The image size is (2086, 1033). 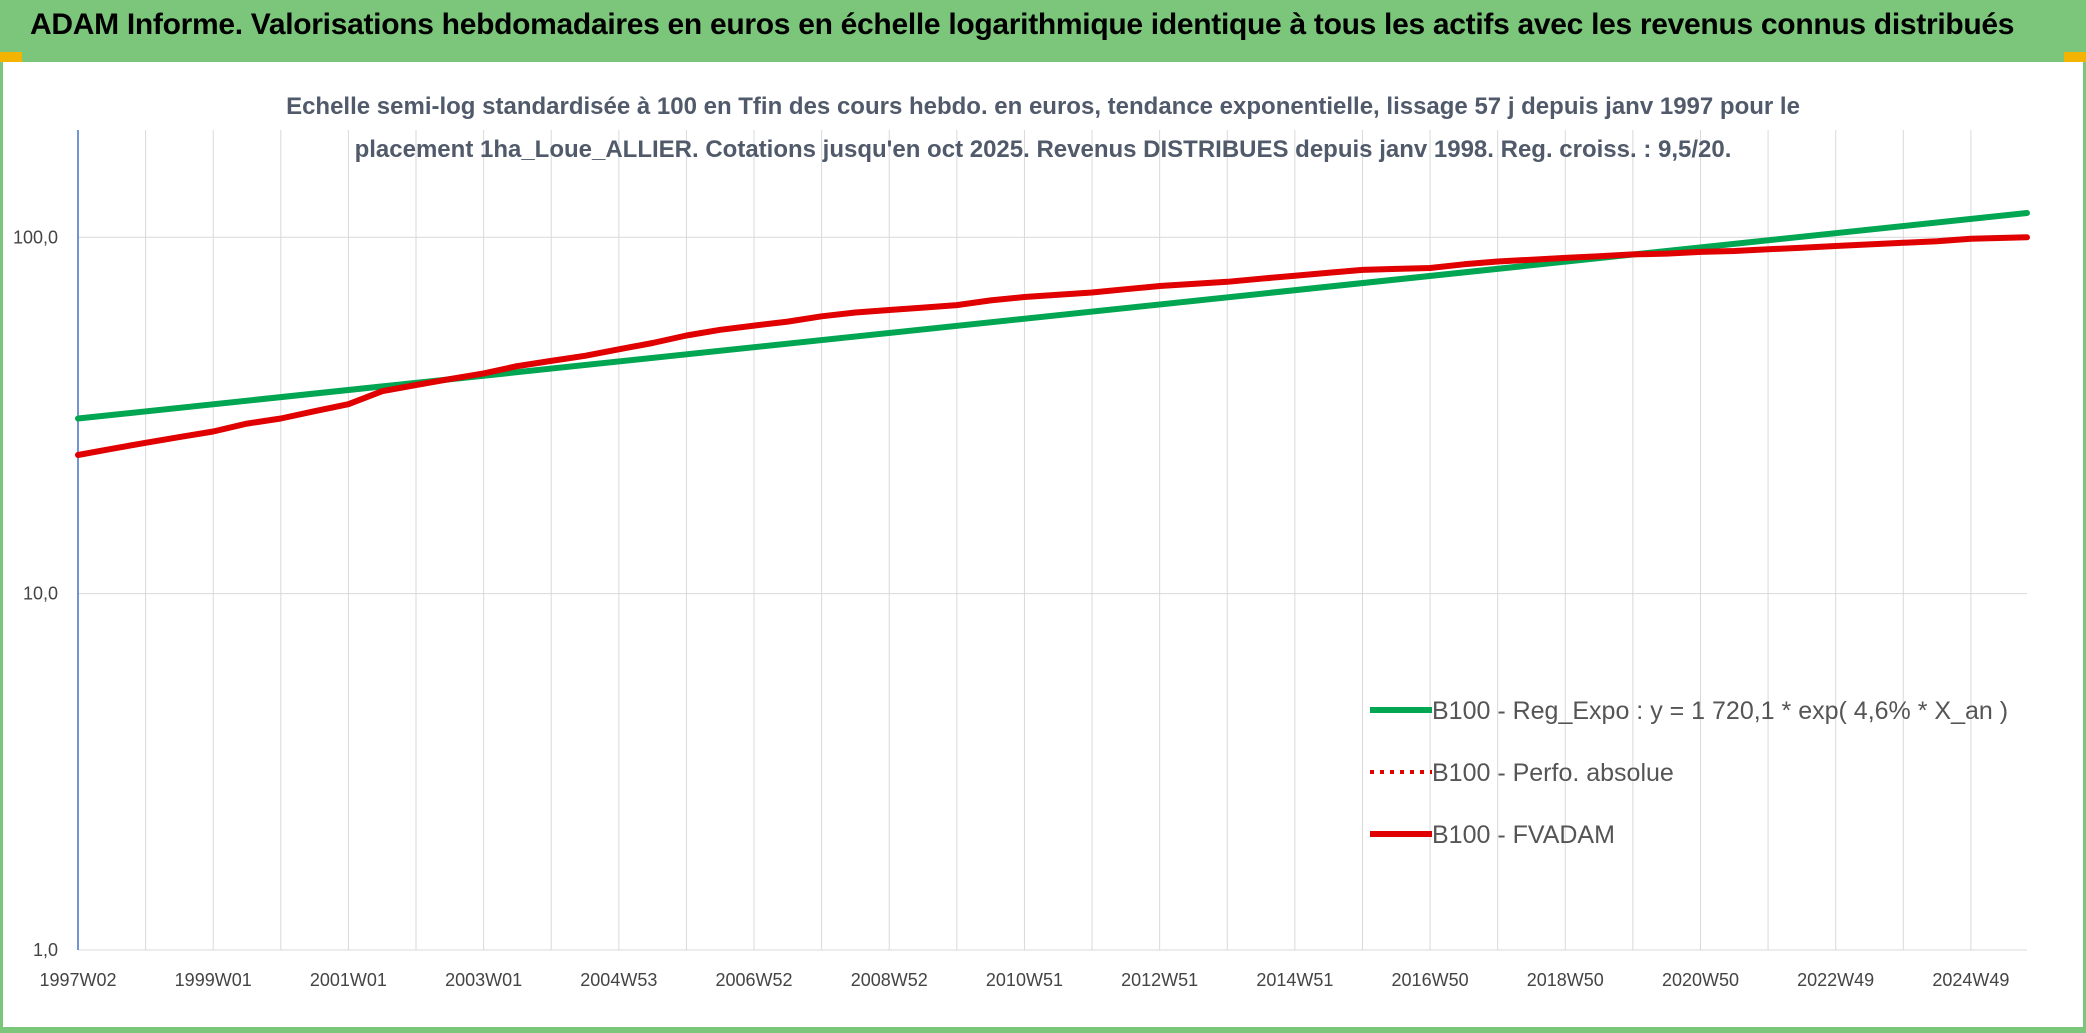 I want to click on y-tick-label: 1,0, so click(x=45, y=950).